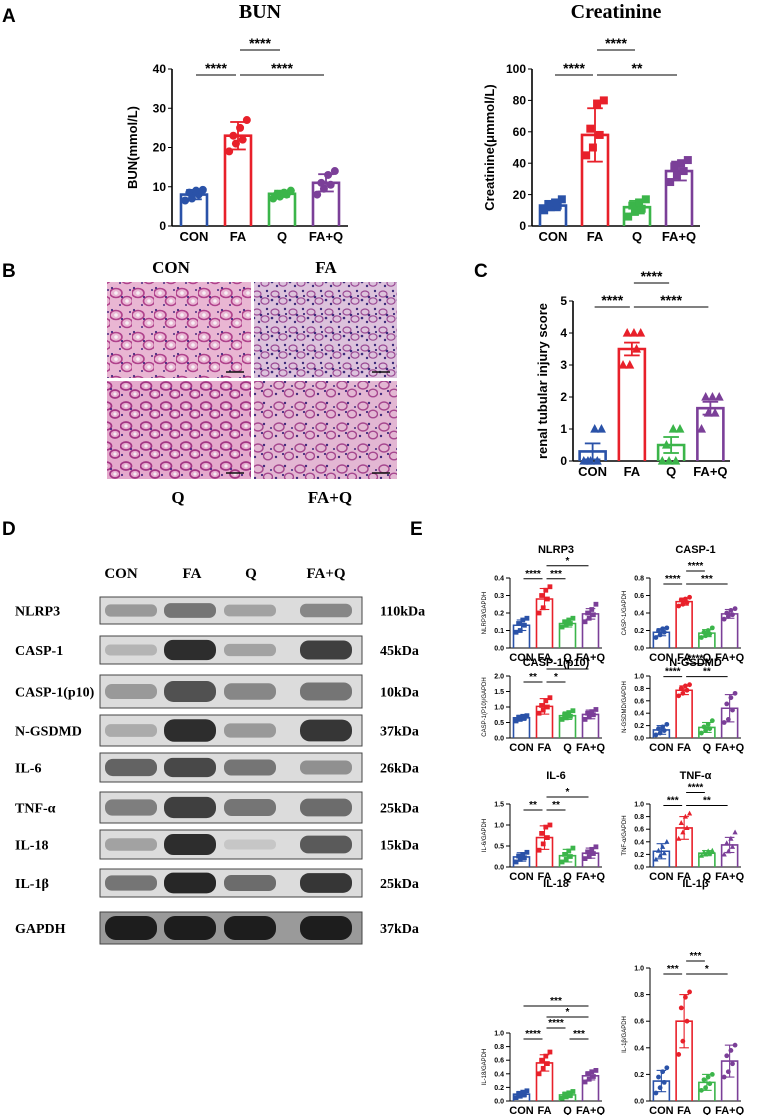  Describe the element at coordinates (639, 726) in the screenshot. I see `y-tick-label: 0.2` at that location.